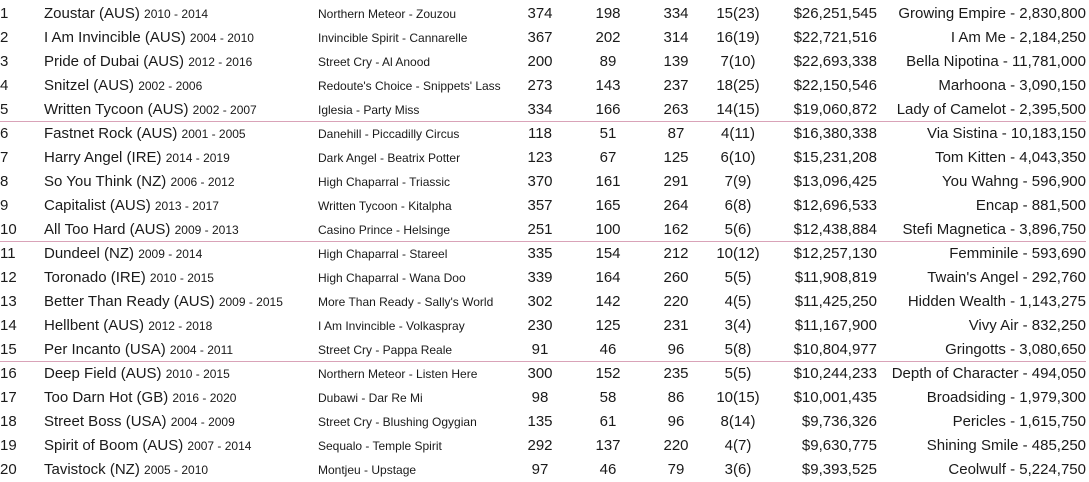  What do you see at coordinates (114, 61) in the screenshot?
I see `sire-name-text: Pride of Dubai (AUS)` at bounding box center [114, 61].